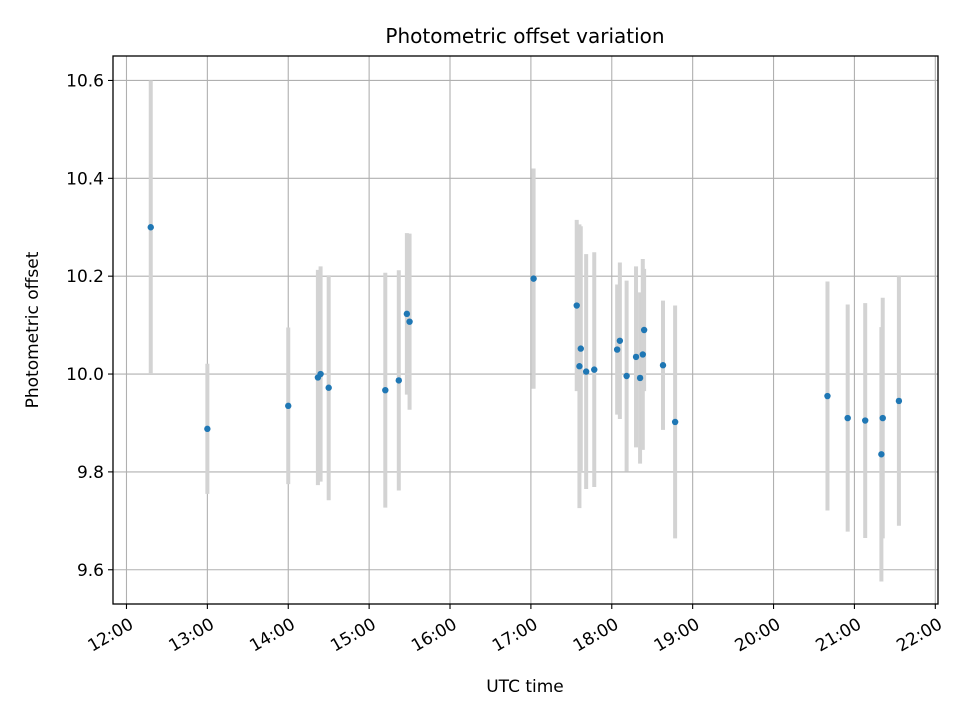 The width and height of the screenshot is (960, 720). What do you see at coordinates (90, 473) in the screenshot?
I see `y-tick-label: 9.8` at bounding box center [90, 473].